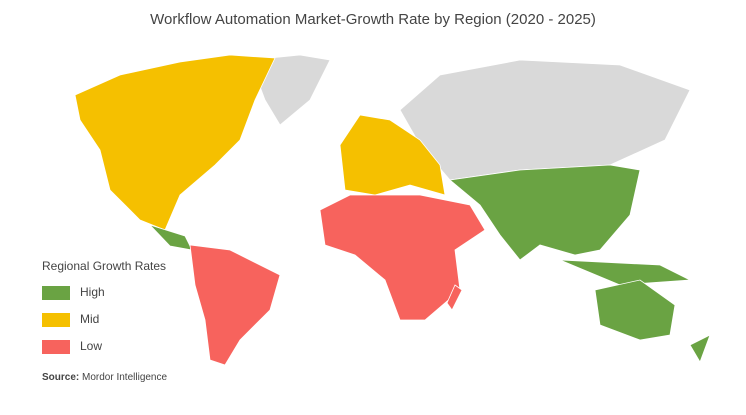  What do you see at coordinates (545, 212) in the screenshot?
I see `asia` at bounding box center [545, 212].